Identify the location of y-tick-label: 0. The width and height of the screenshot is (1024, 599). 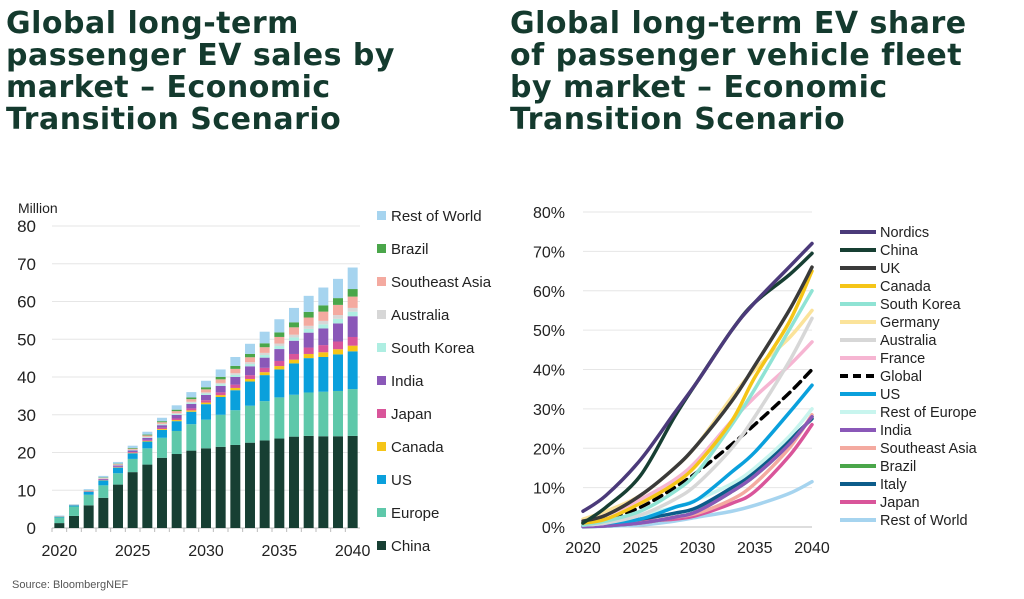
(31, 528).